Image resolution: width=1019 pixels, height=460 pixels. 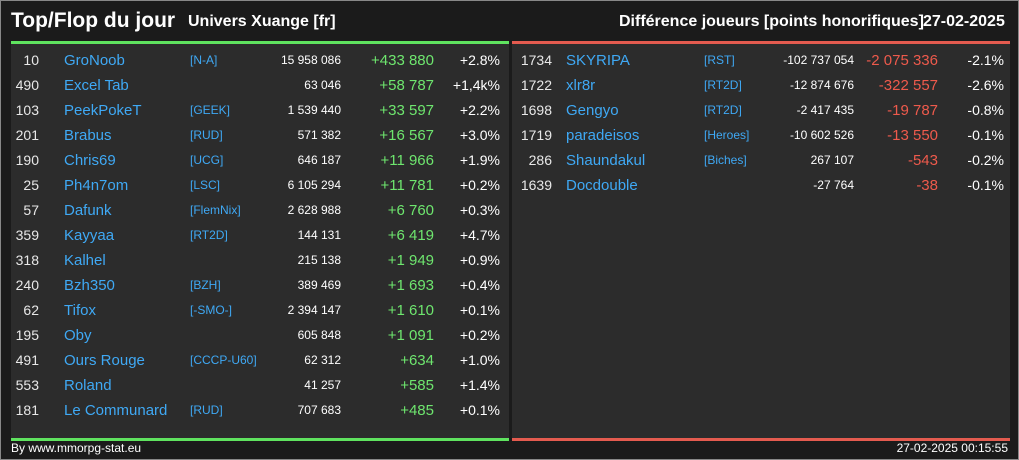 I want to click on player-rank: 25, so click(x=31, y=185).